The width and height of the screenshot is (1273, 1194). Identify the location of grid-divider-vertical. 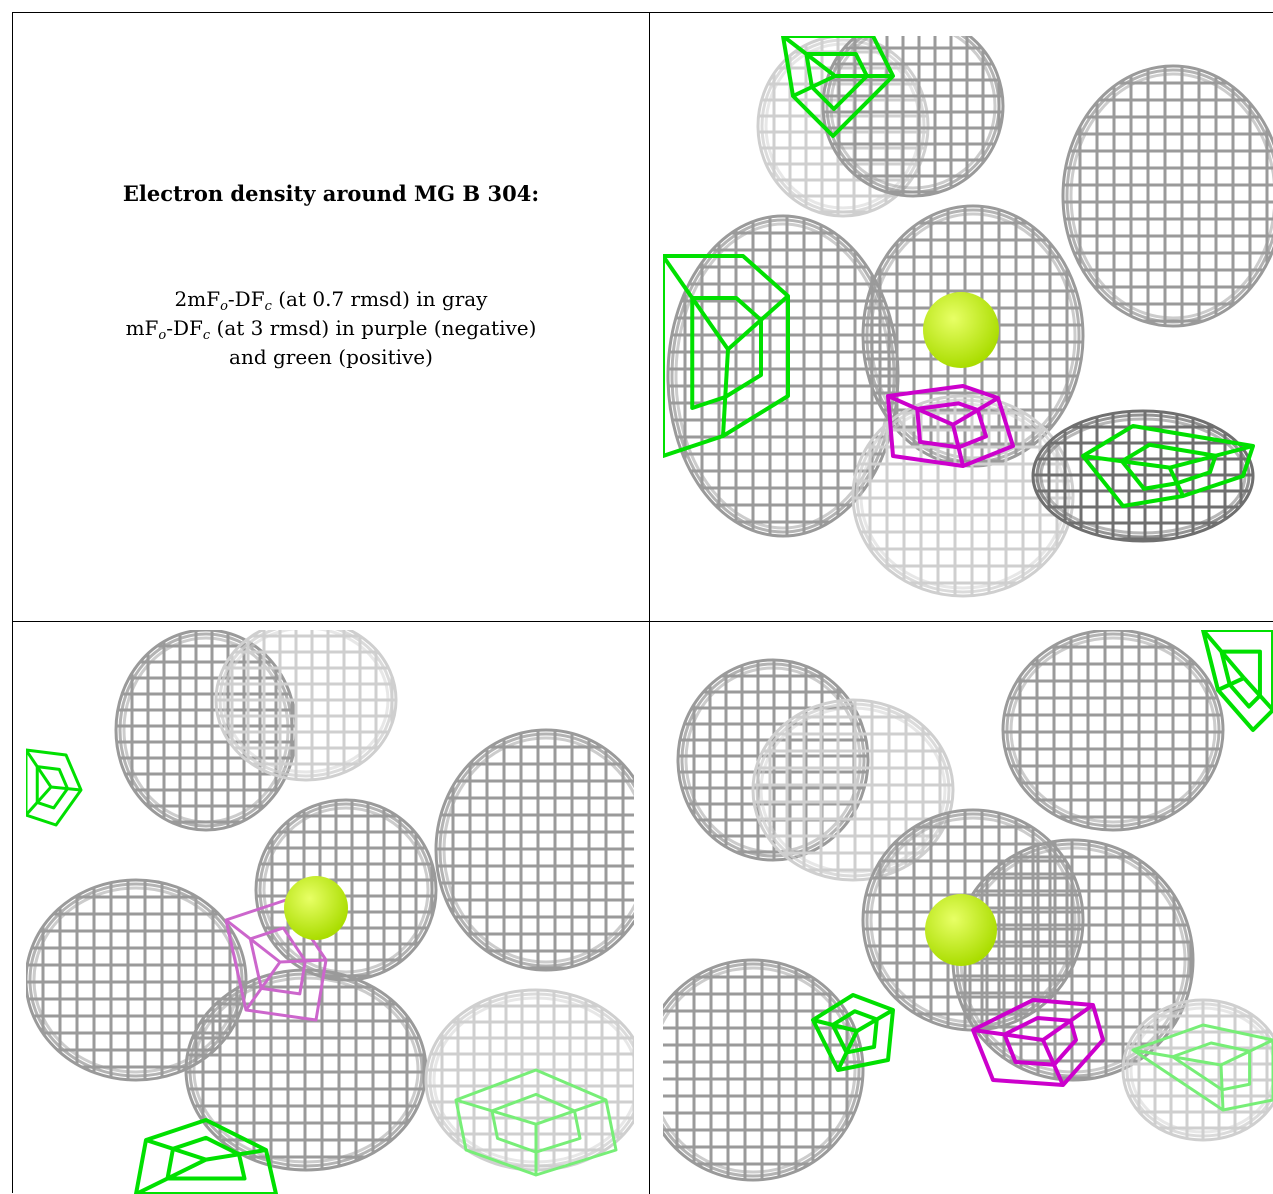
(649, 603).